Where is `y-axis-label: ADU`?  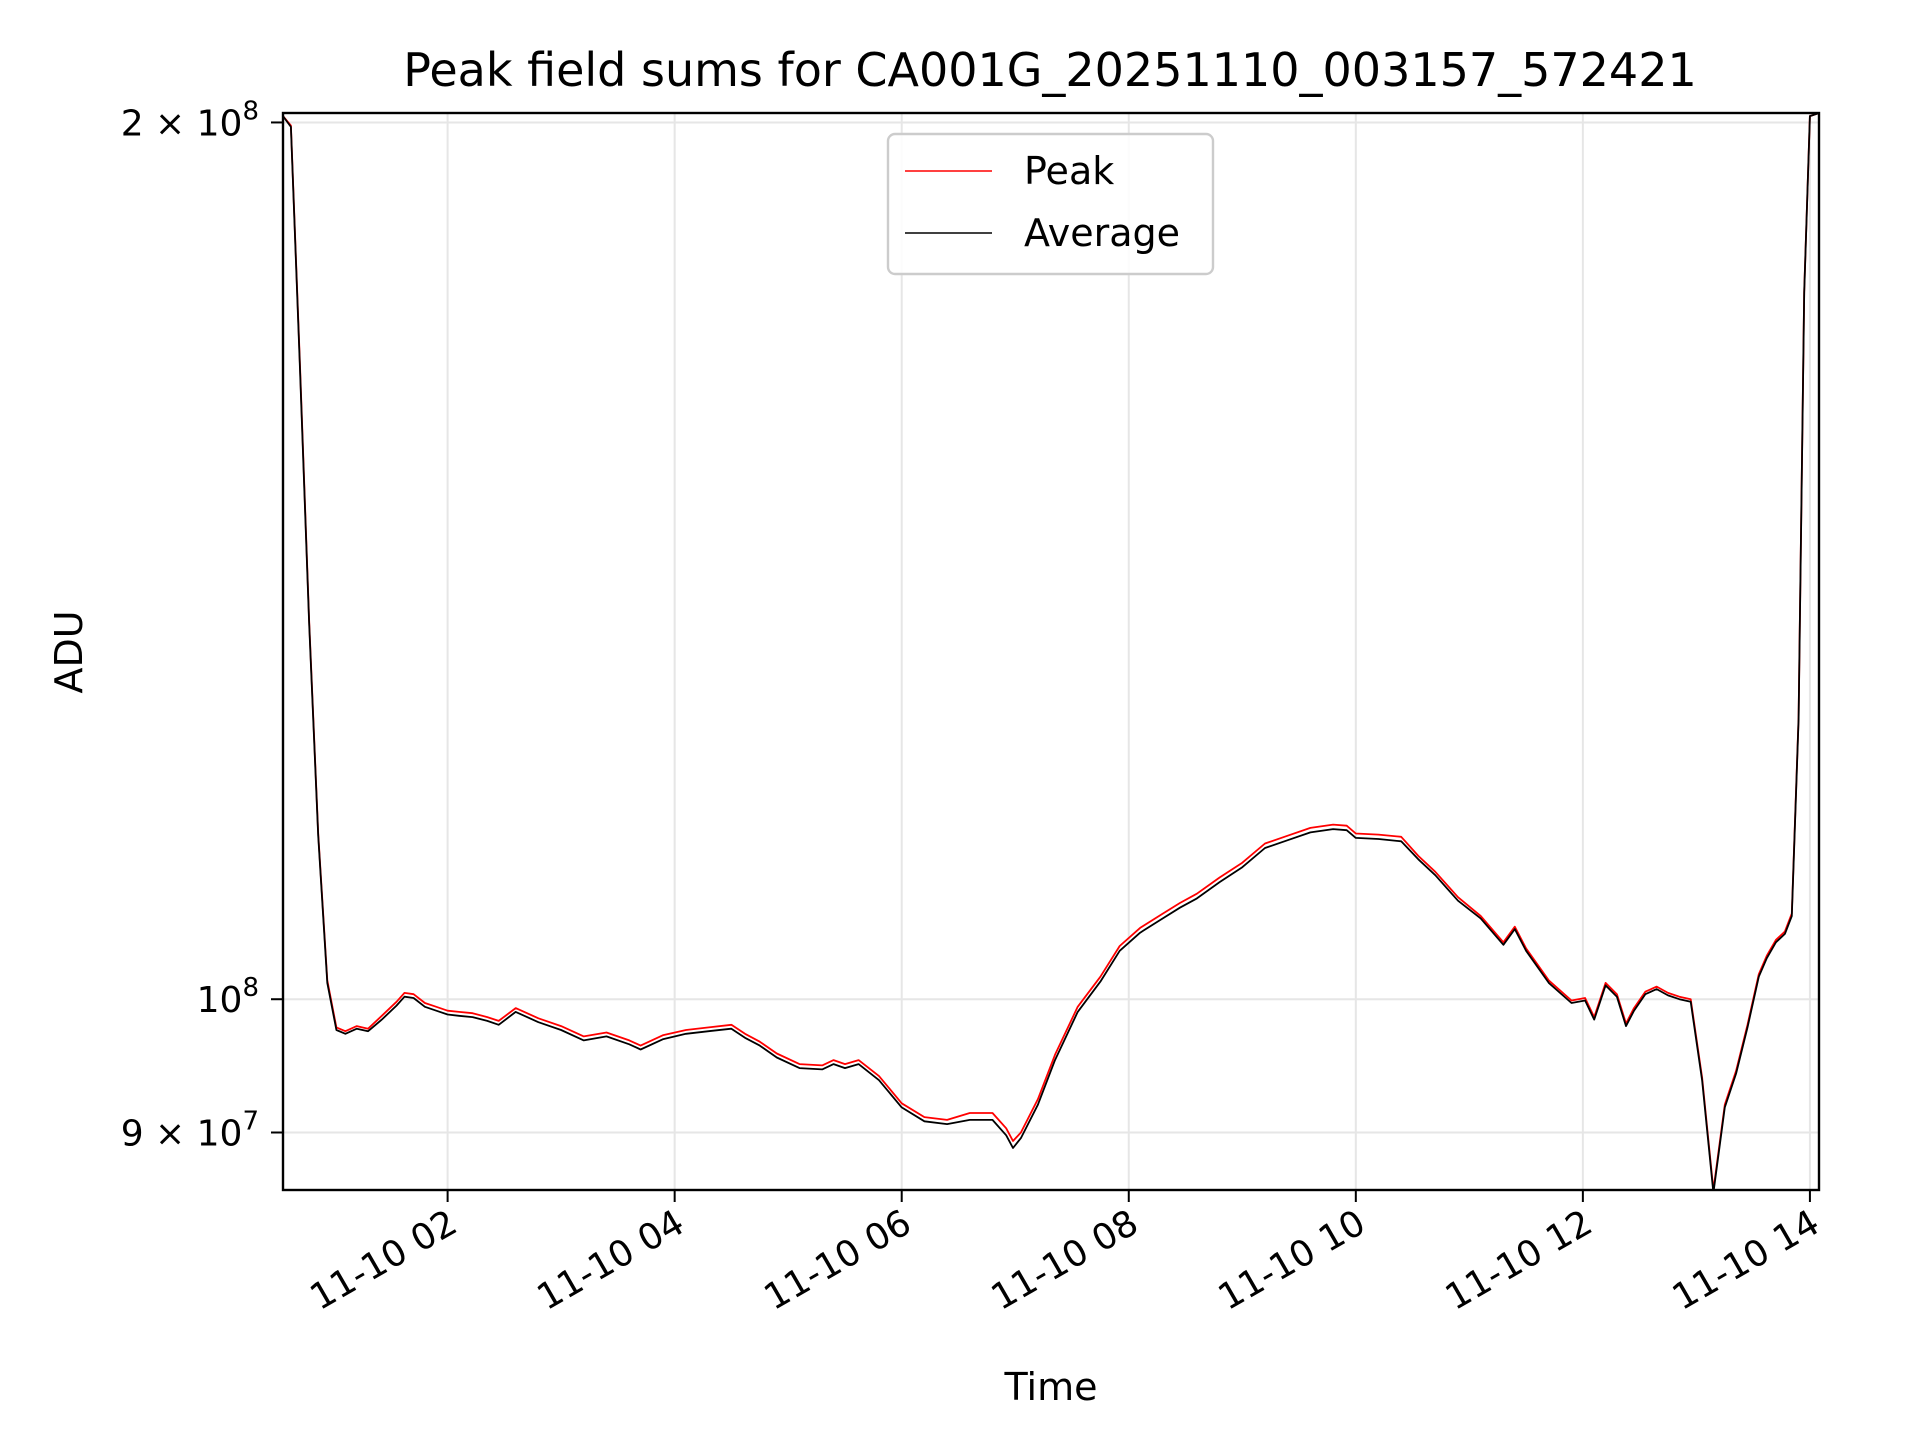 y-axis-label: ADU is located at coordinates (69, 651).